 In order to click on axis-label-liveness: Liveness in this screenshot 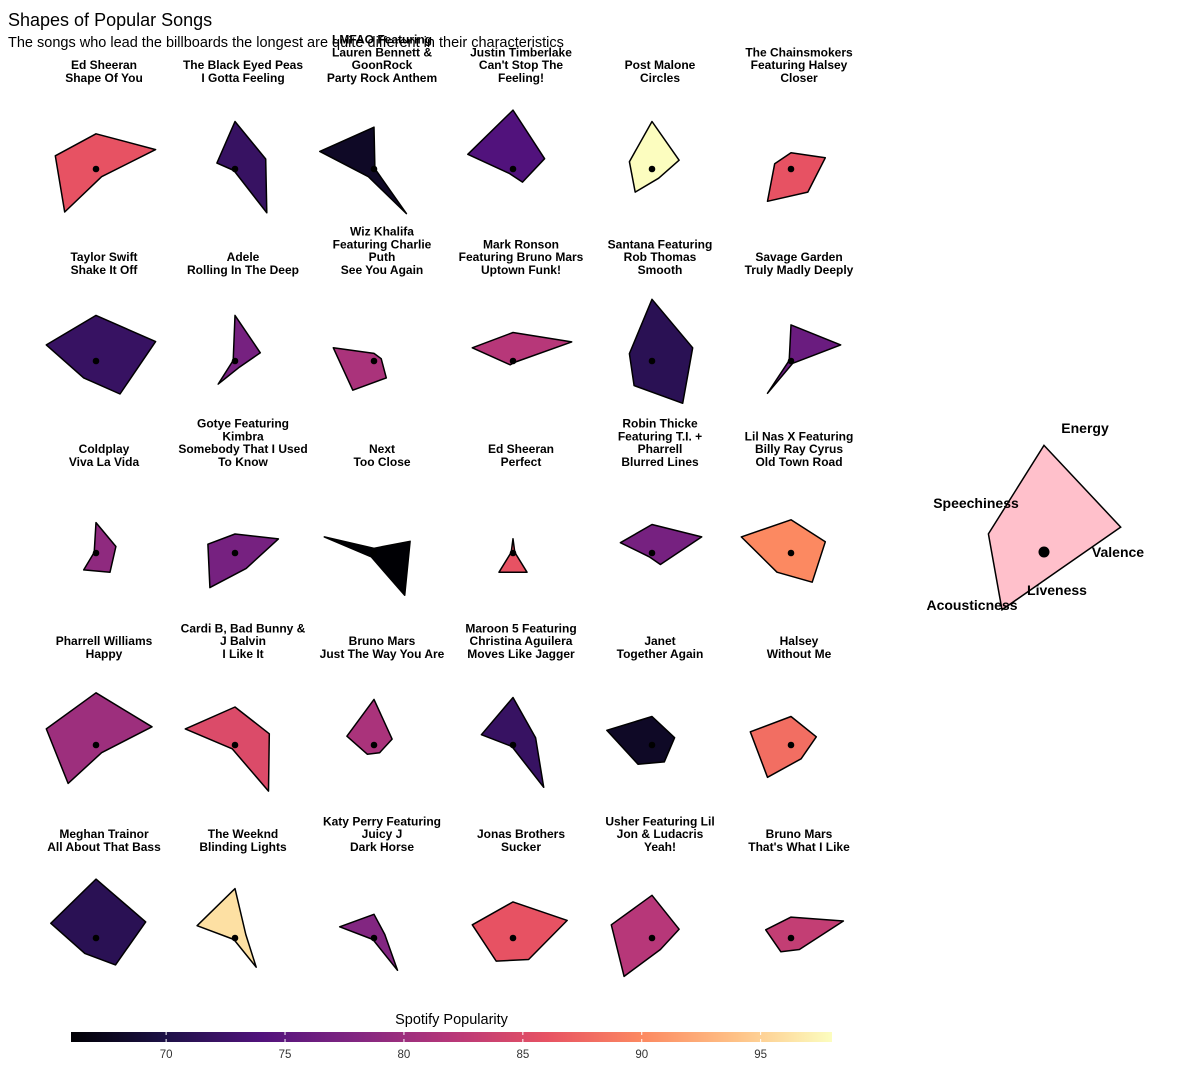, I will do `click(1057, 590)`.